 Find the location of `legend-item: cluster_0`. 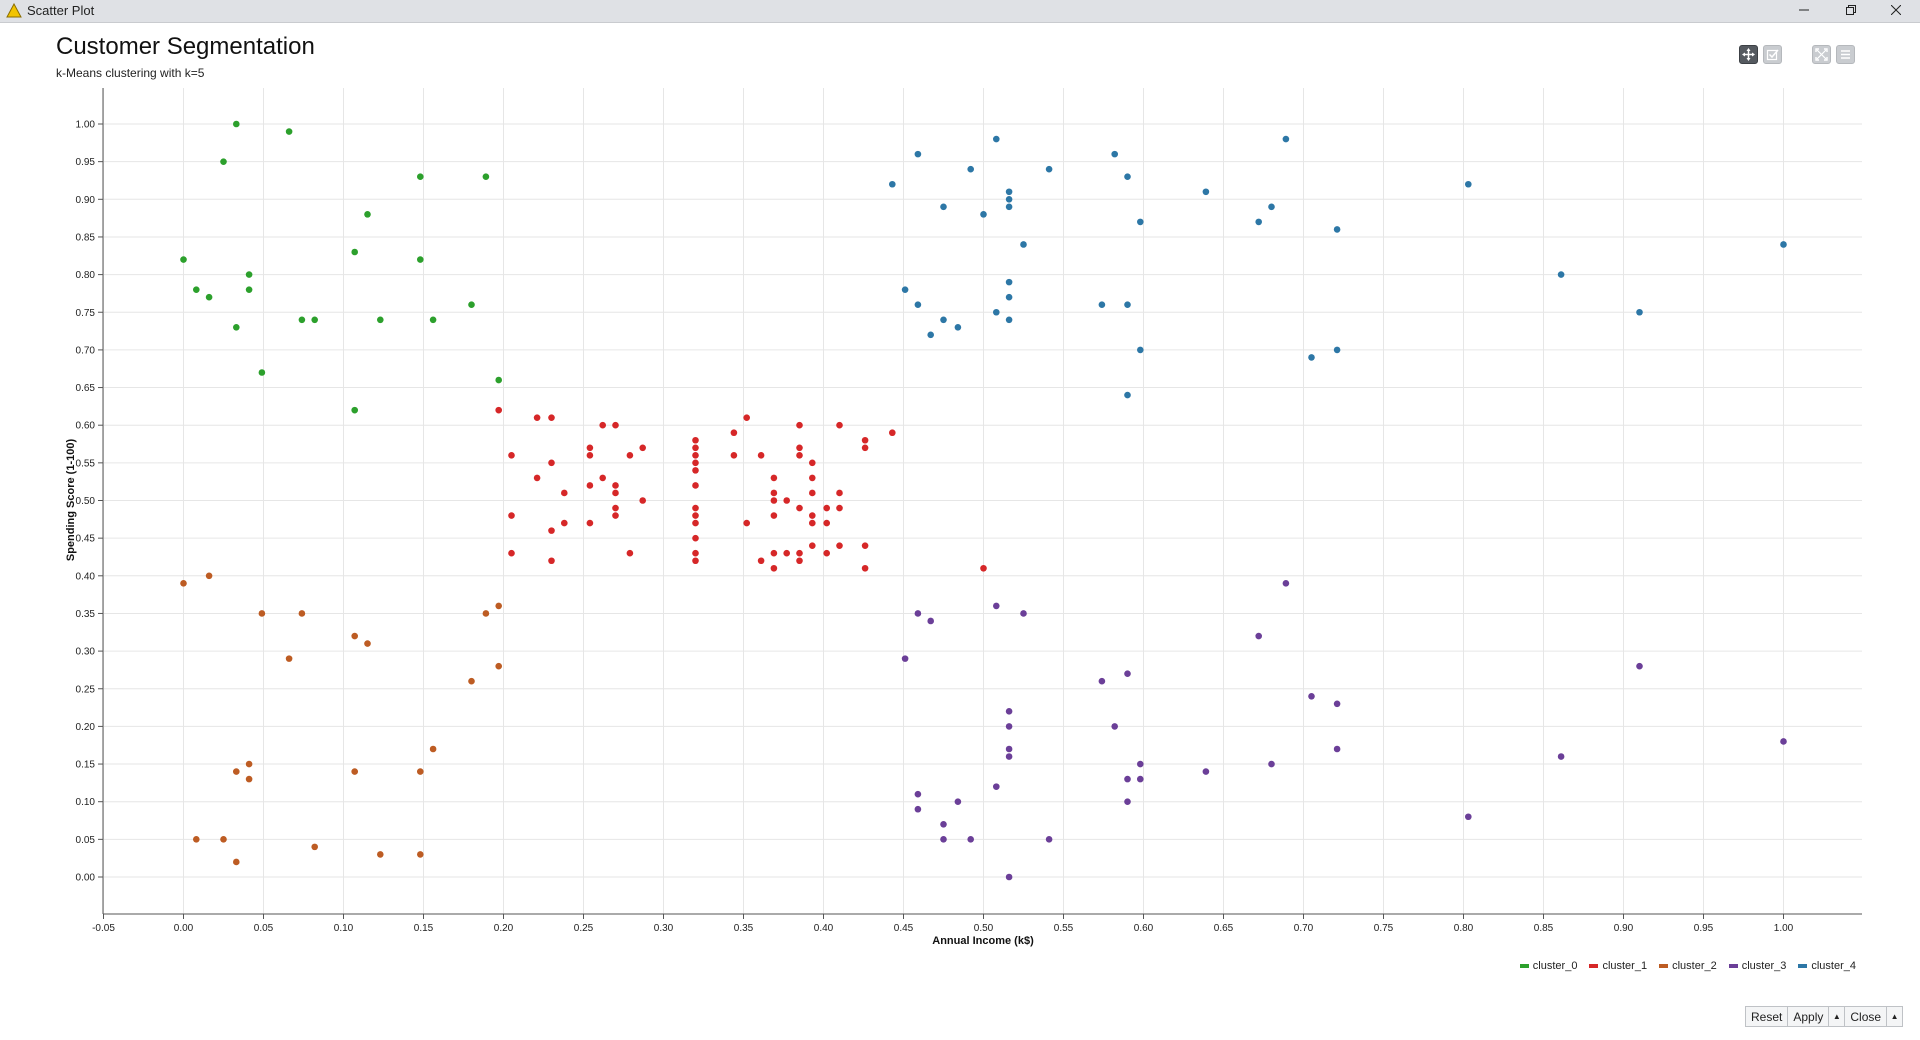

legend-item: cluster_0 is located at coordinates (1548, 966).